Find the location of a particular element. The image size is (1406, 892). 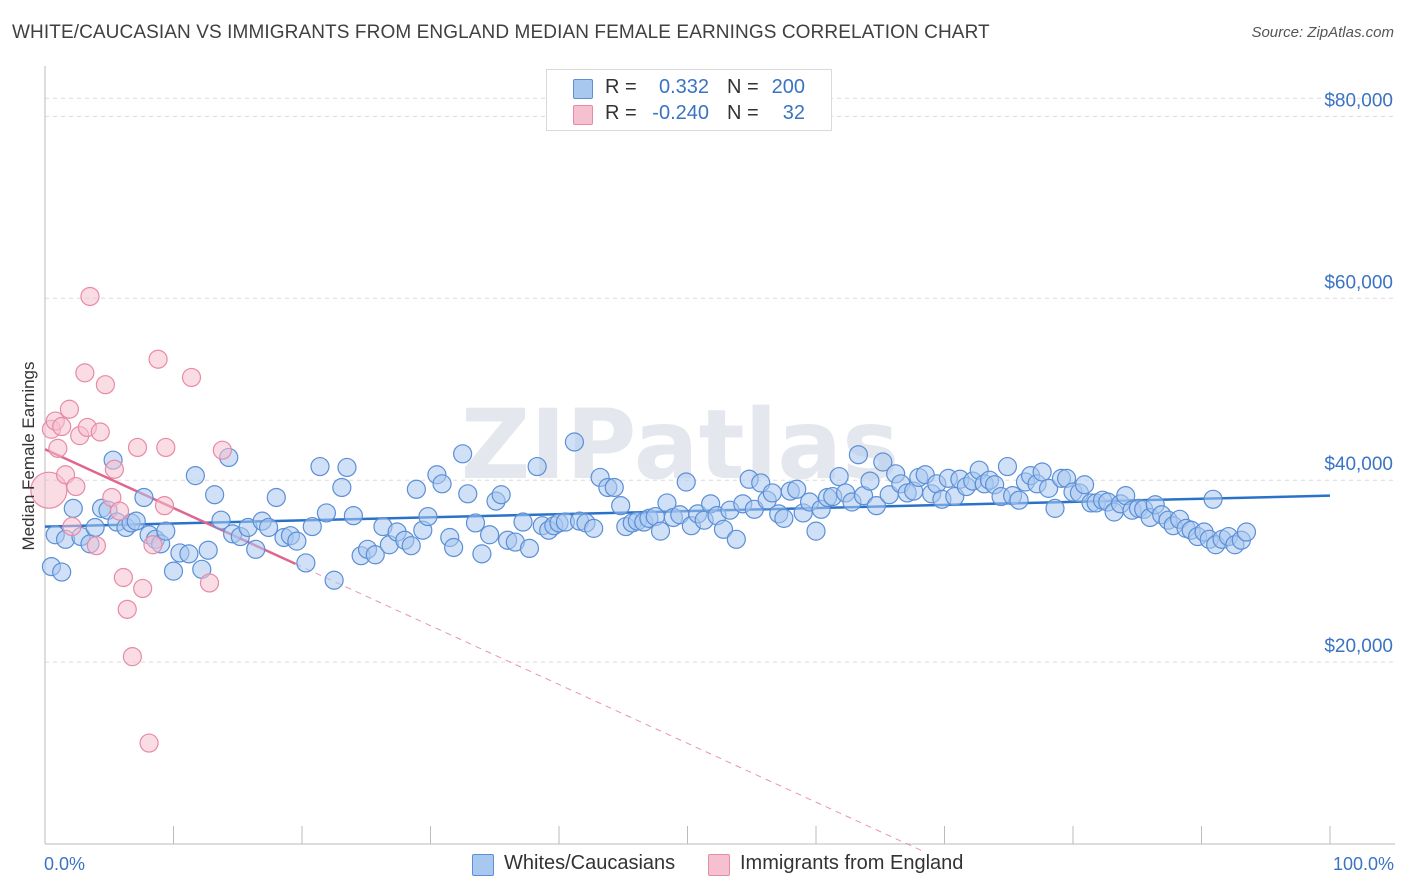

y-tick-label: $80,000 is located at coordinates (1358, 100).